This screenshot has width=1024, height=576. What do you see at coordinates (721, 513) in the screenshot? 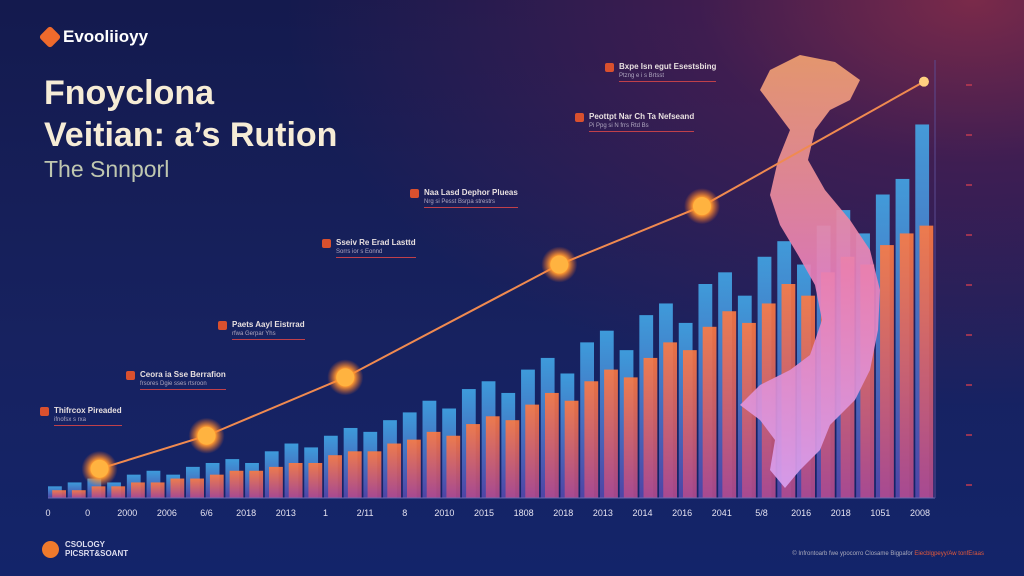
I see `x-tick-label: 2041` at bounding box center [721, 513].